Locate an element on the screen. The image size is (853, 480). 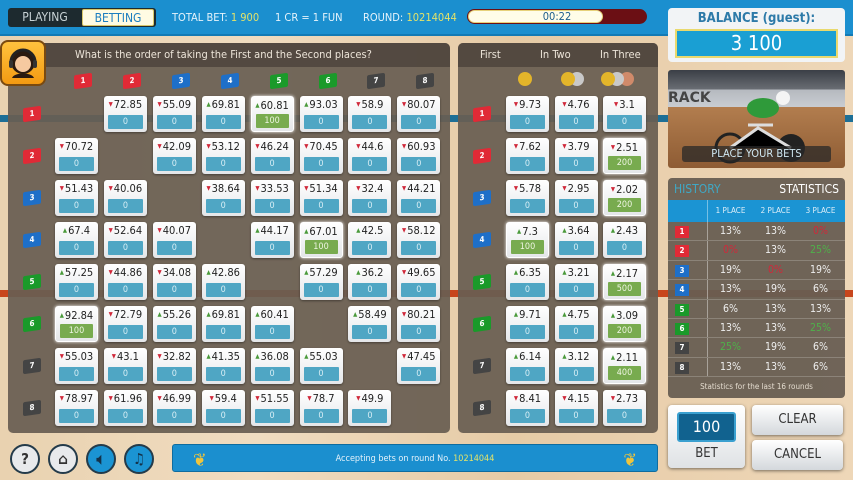
place-cell-1-2: ▼4.76 0 is located at coordinates (576, 114).